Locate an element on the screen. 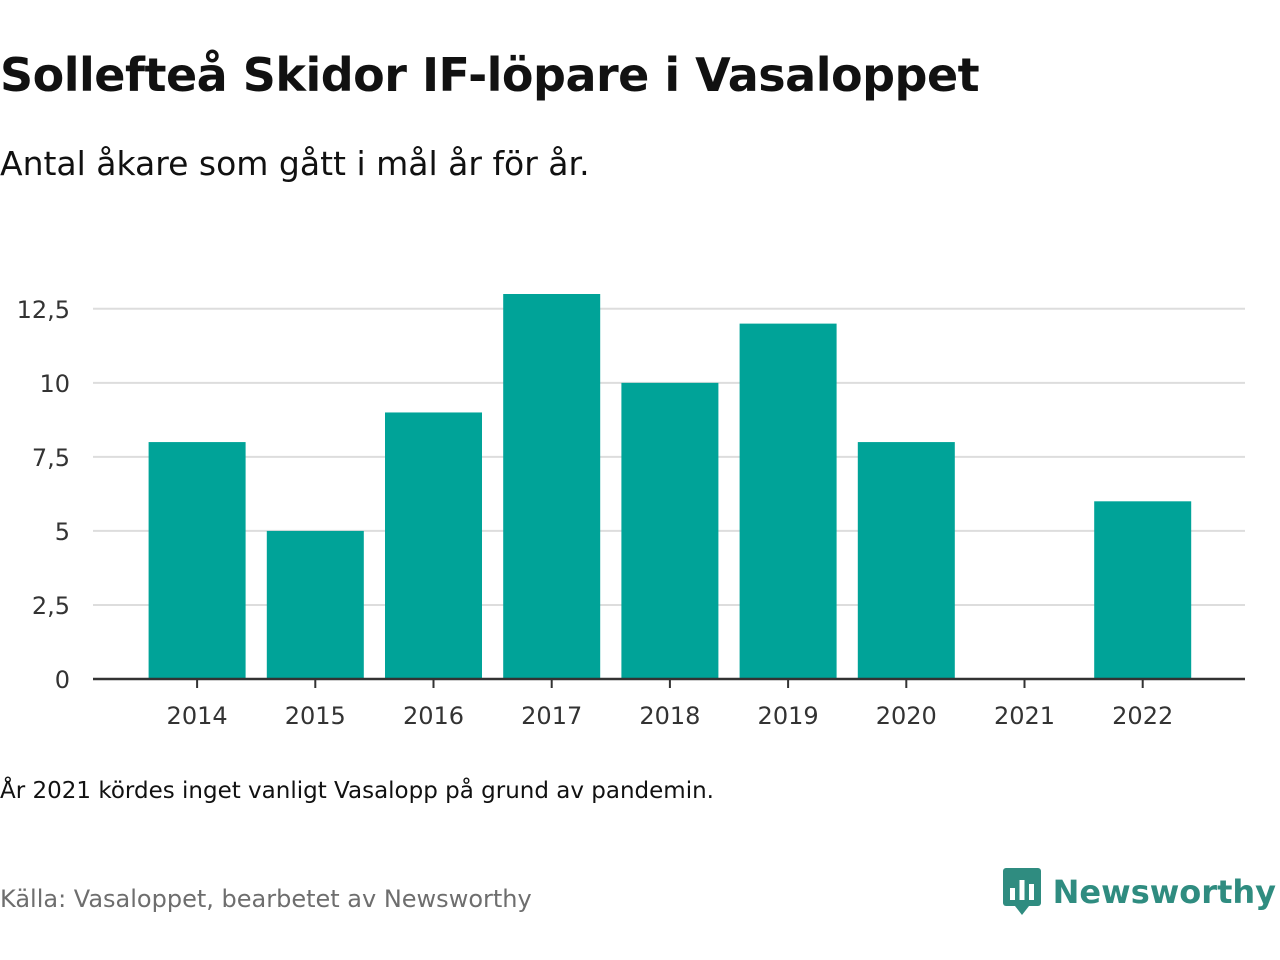  y-tick-label: 2,5 is located at coordinates (51, 606).